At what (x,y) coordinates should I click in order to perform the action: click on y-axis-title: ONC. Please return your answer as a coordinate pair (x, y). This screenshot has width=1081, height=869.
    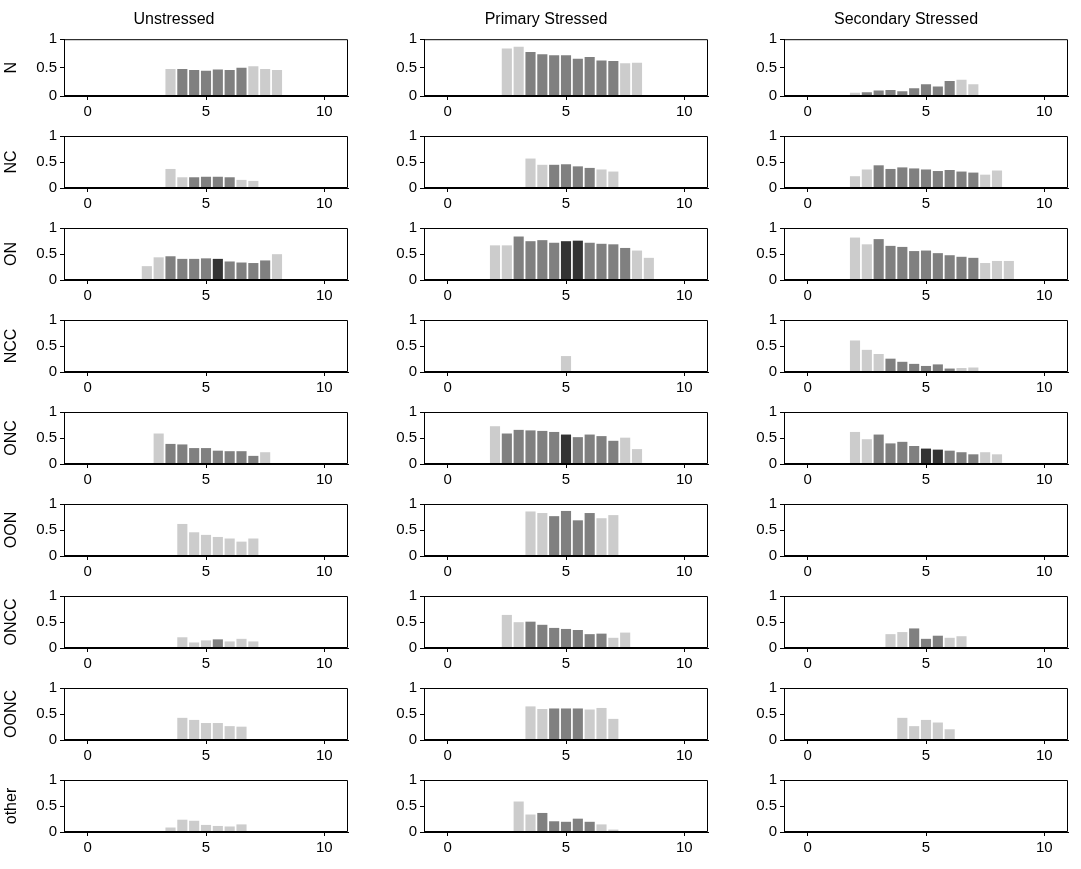
    Looking at the image, I should click on (11, 438).